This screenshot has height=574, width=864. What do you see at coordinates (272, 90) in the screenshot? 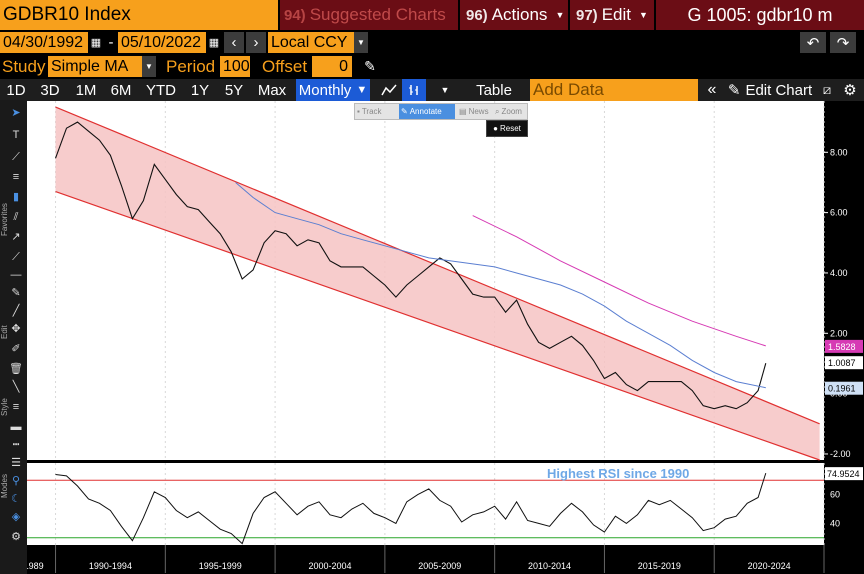
I see `range-max: Max` at bounding box center [272, 90].